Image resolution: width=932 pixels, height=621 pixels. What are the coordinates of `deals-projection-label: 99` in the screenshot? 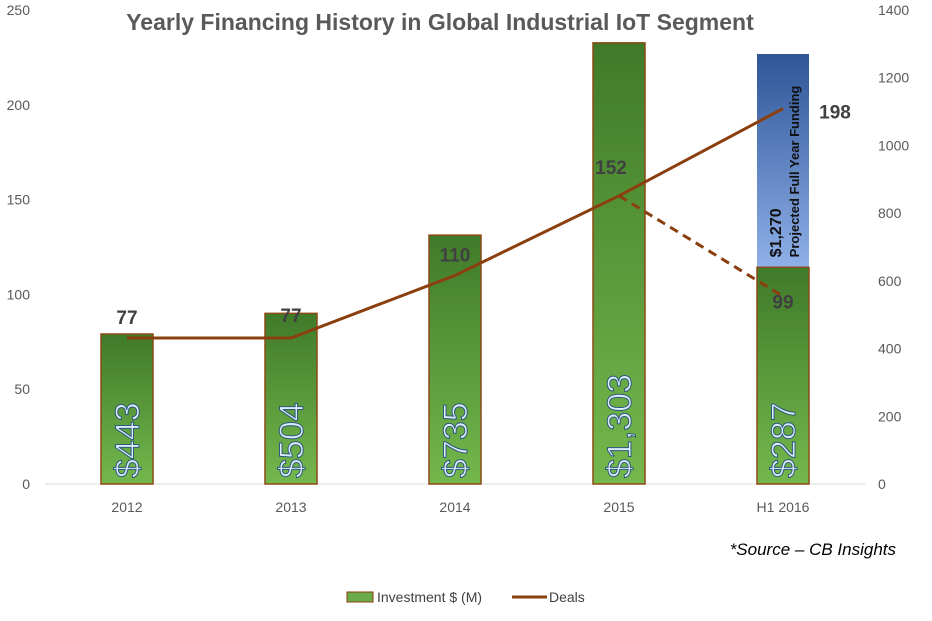 It's located at (782, 302).